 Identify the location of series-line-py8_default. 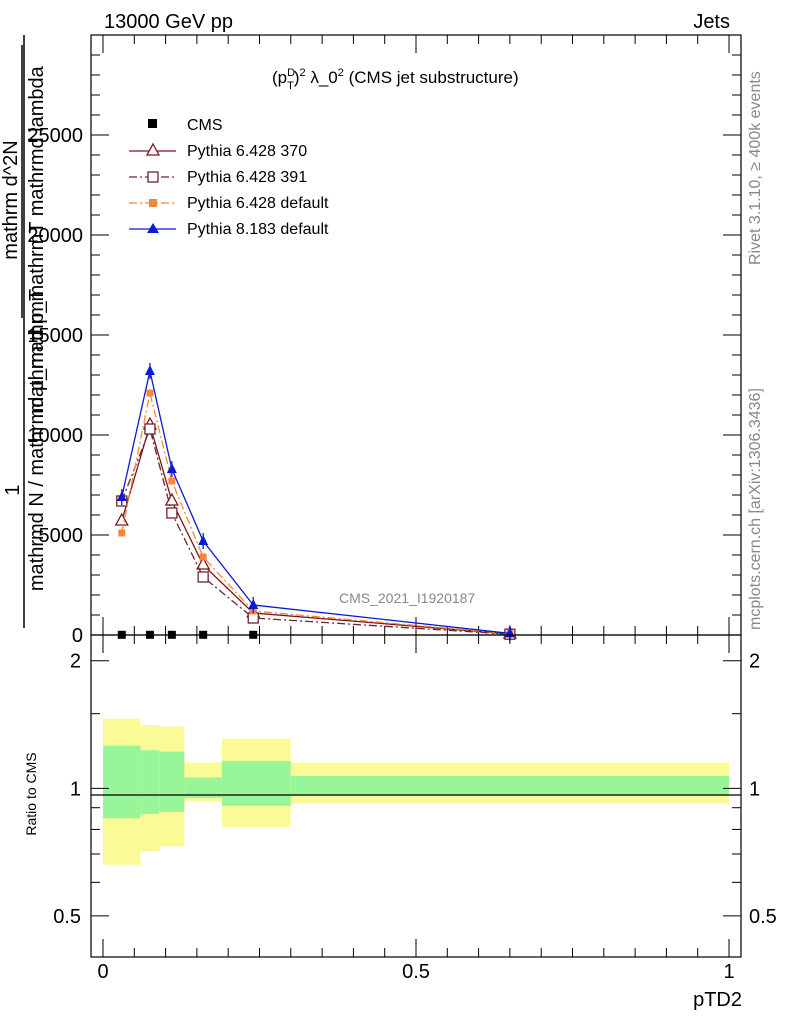
(315, 502).